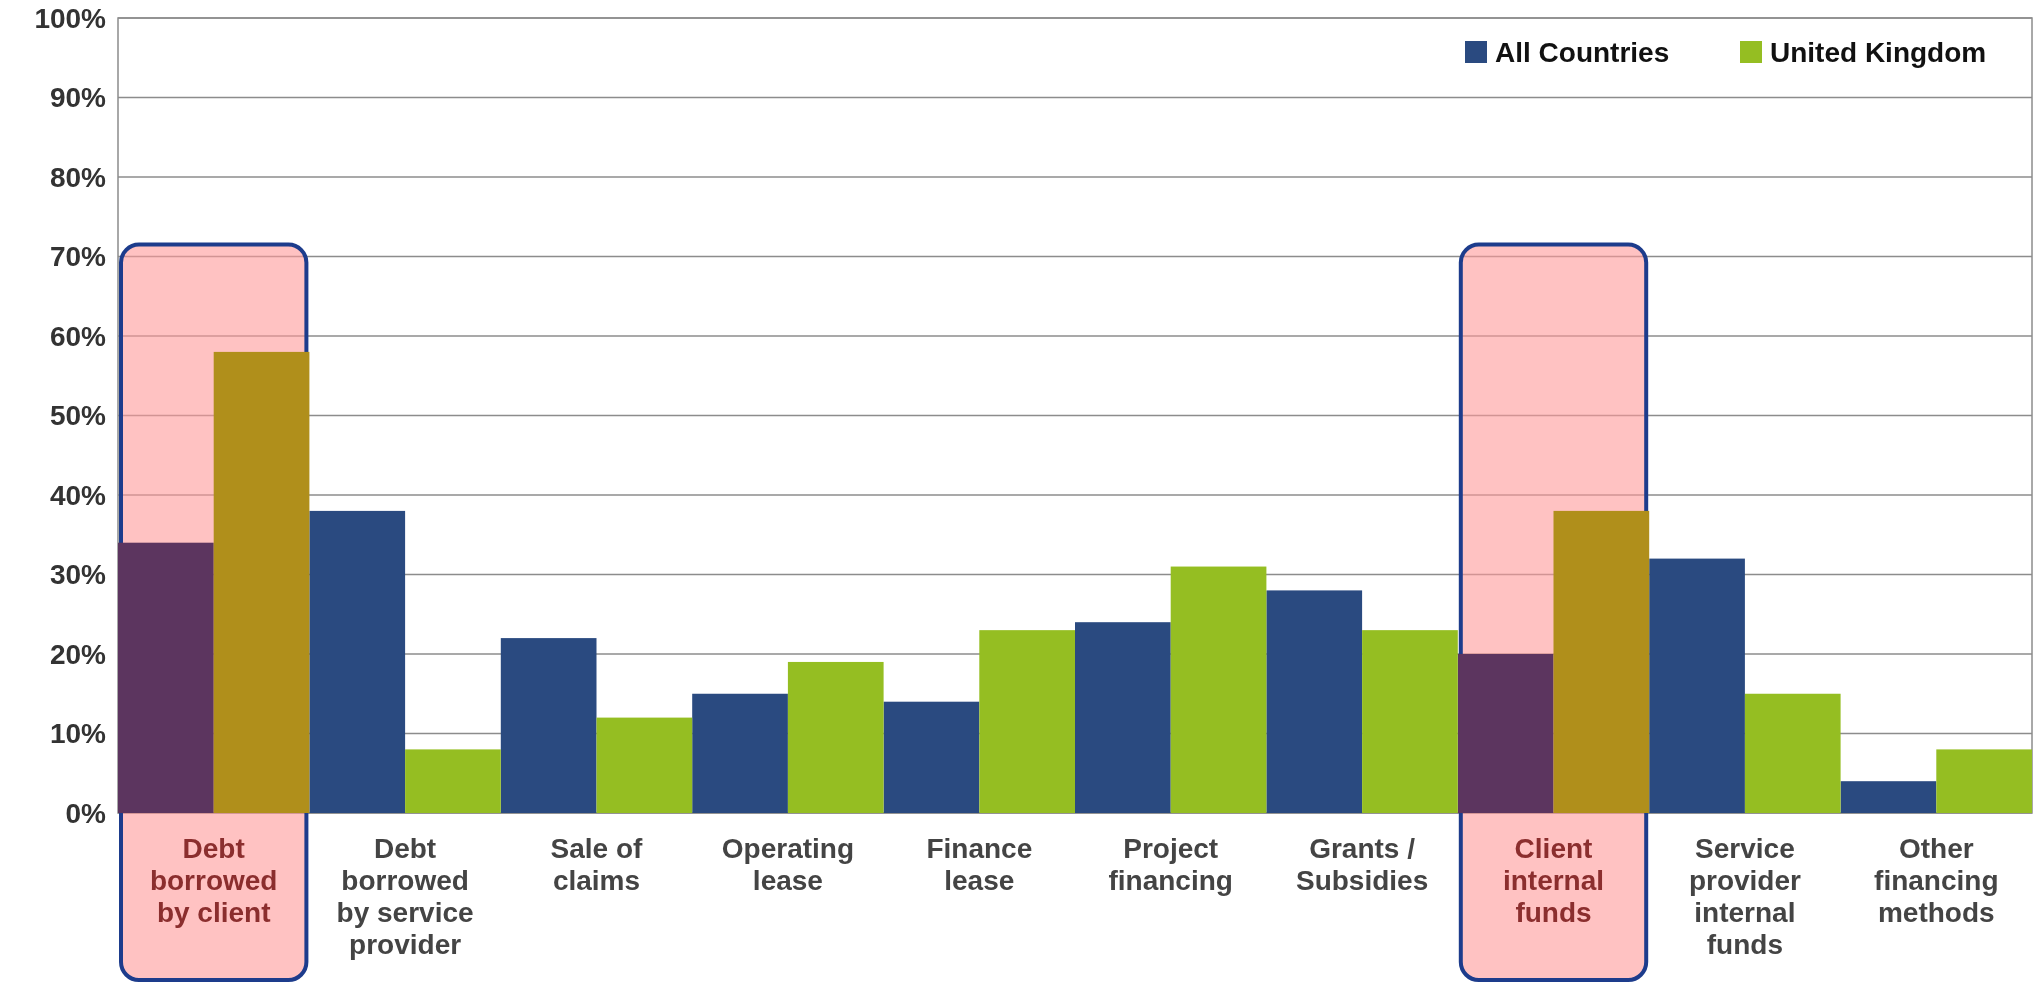 Image resolution: width=2040 pixels, height=987 pixels. Describe the element at coordinates (78, 575) in the screenshot. I see `y-tick-label: 30%` at that location.